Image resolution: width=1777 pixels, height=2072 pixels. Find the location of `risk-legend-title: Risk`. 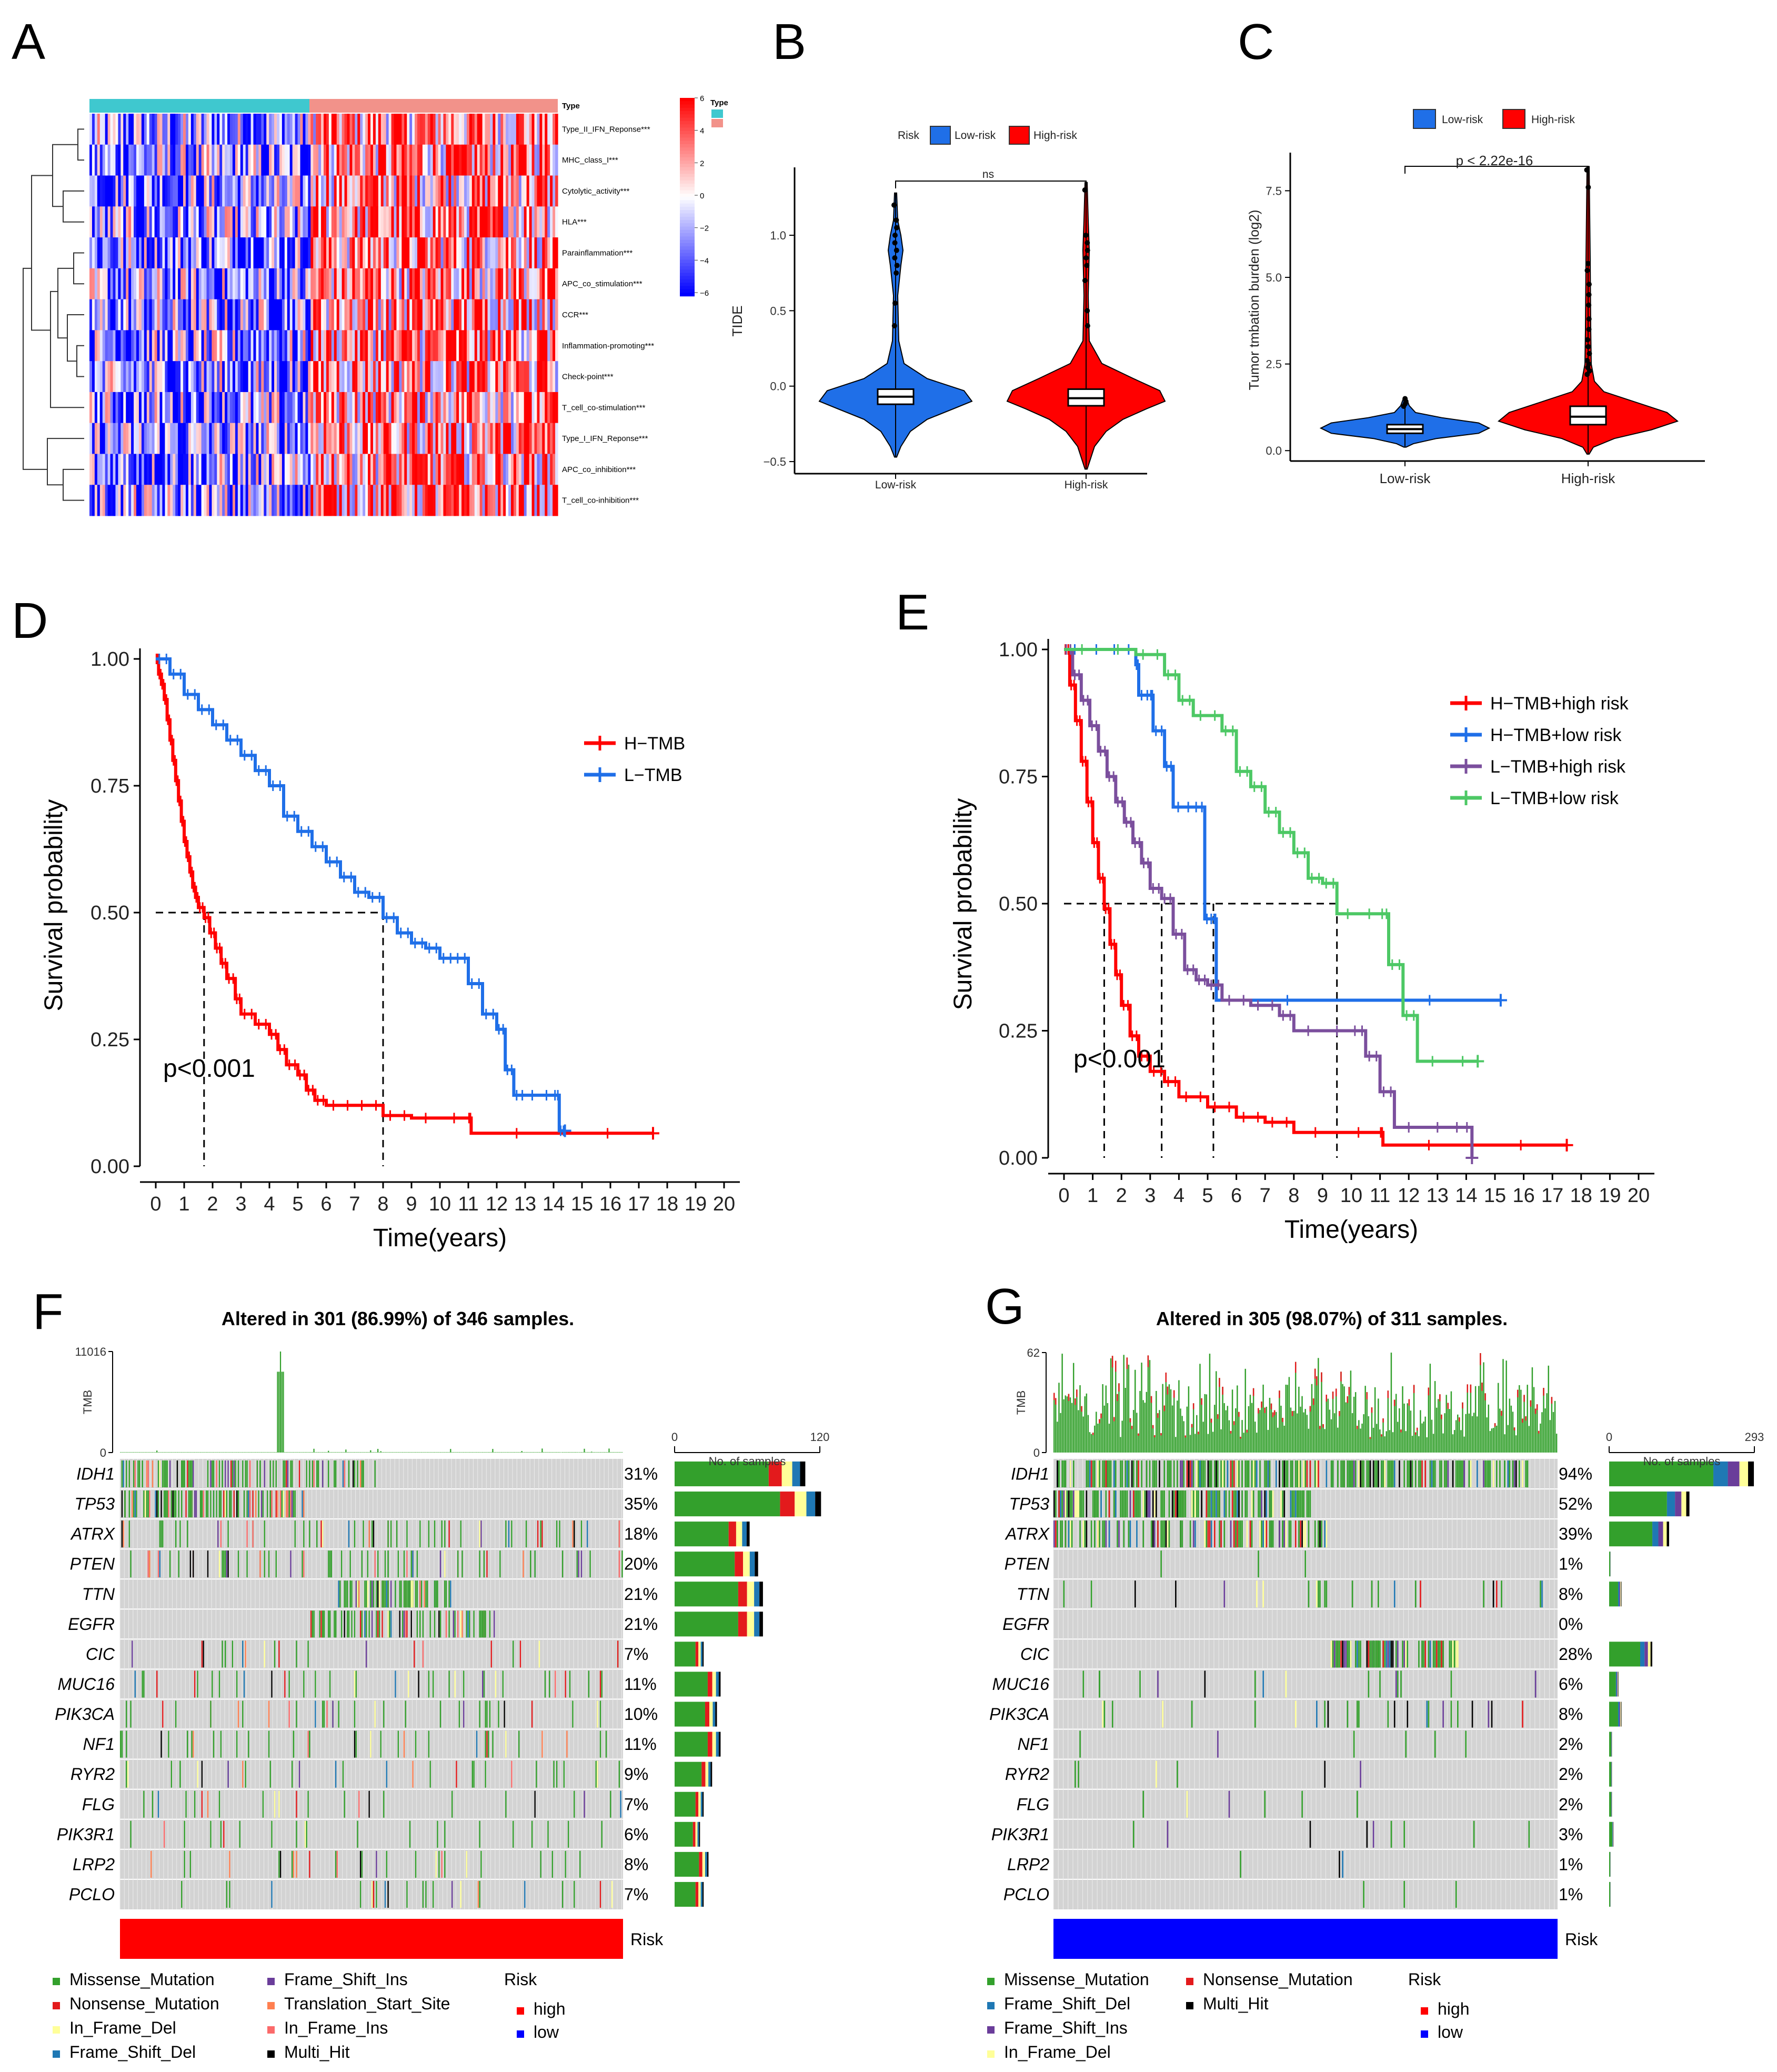

risk-legend-title: Risk is located at coordinates (520, 1980).